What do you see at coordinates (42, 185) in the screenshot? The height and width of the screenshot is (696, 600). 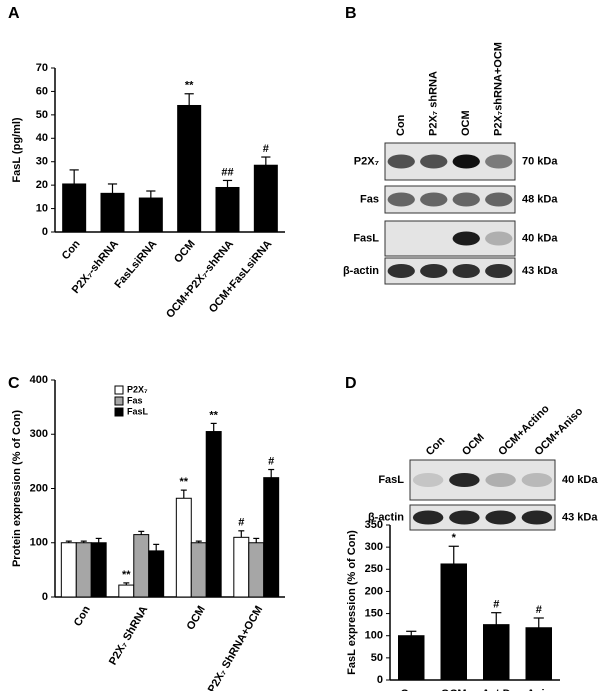 I see `y-tick-label: 20` at bounding box center [42, 185].